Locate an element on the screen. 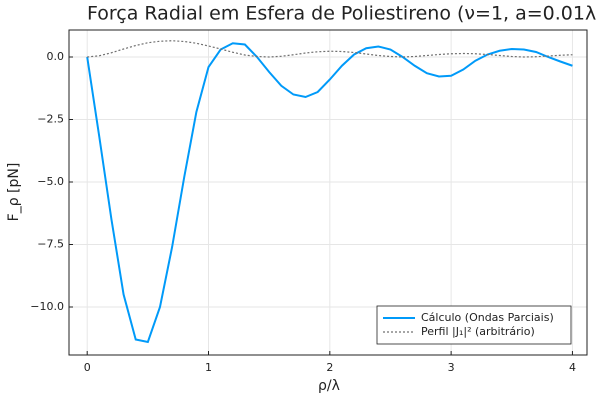 This screenshot has height=400, width=600. series-line is located at coordinates (330, 49).